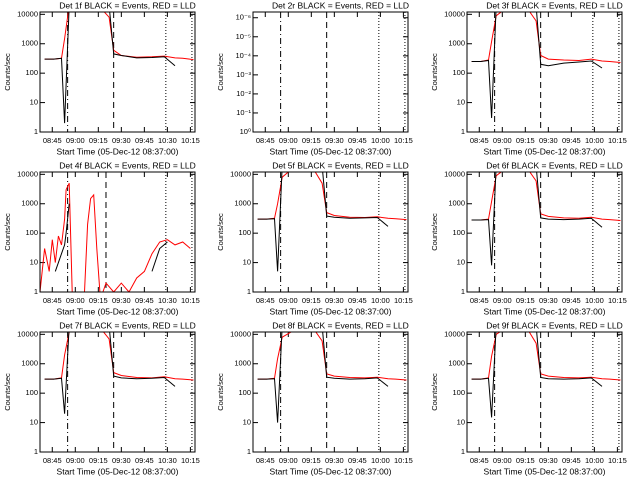  I want to click on panel-title: Det 3f BLACK = Events, RED = LLD, so click(554, 5).